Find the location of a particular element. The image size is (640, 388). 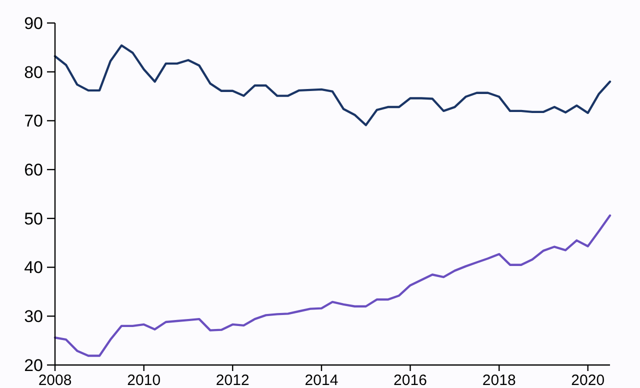

x-tick-label: 2018 is located at coordinates (499, 380).